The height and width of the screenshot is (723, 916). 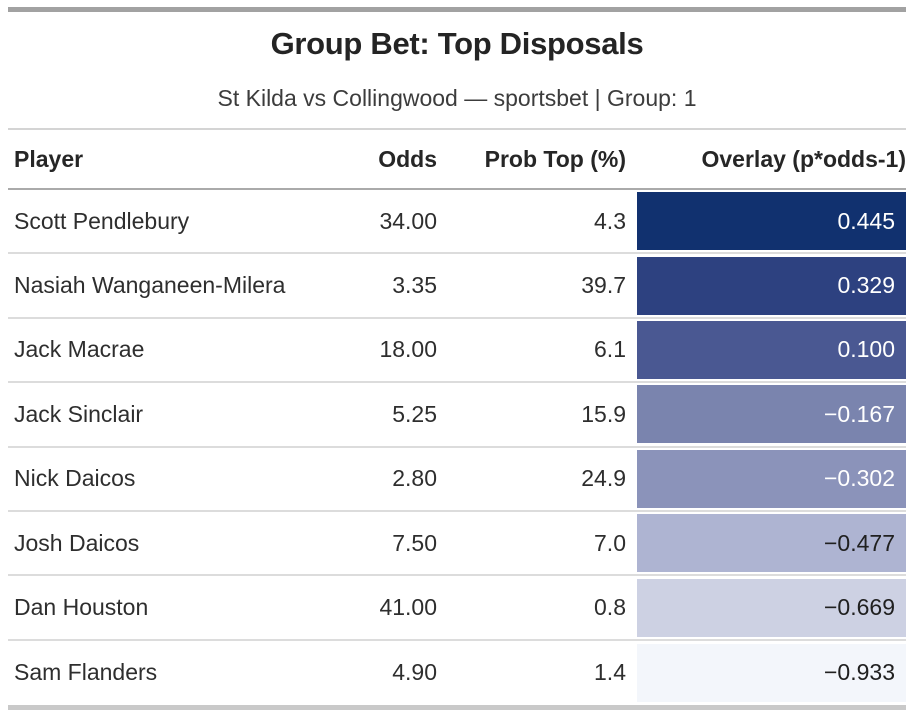 I want to click on odds-cell: 4.90, so click(x=414, y=672).